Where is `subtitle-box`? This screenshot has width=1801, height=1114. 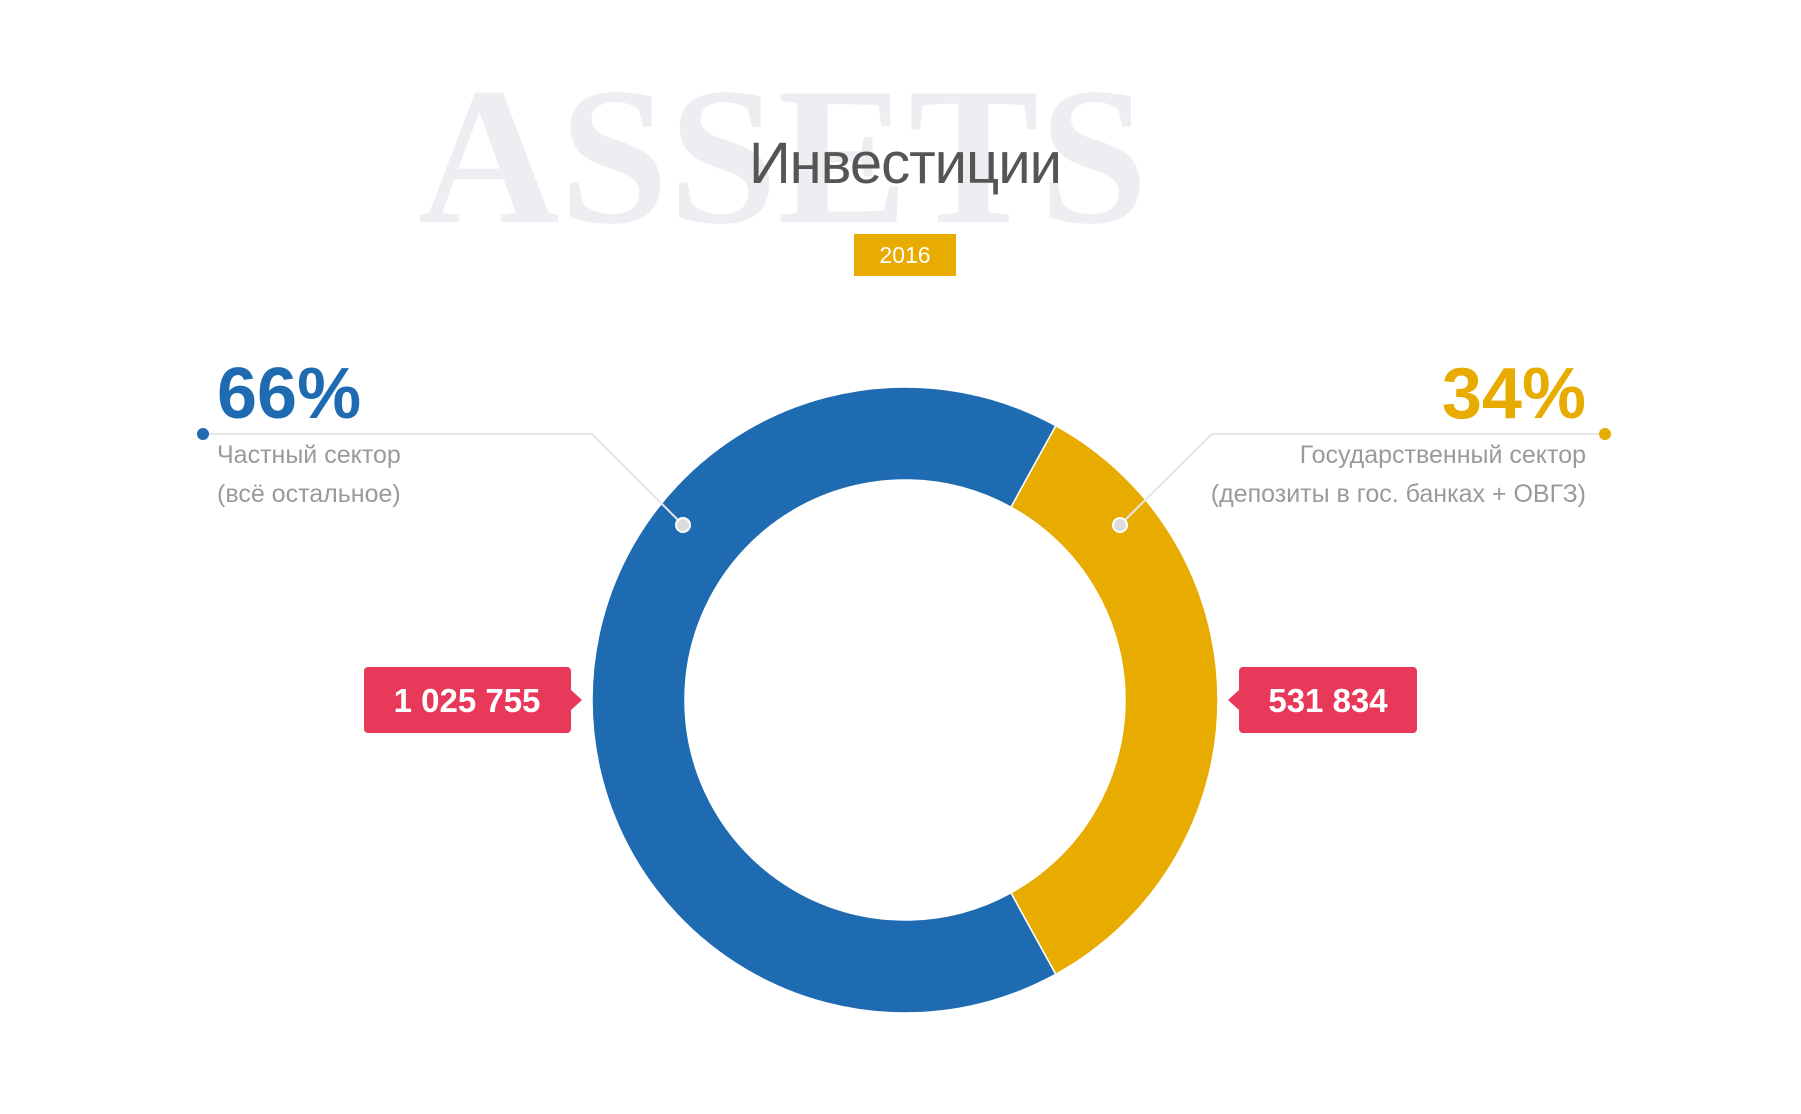 subtitle-box is located at coordinates (905, 255).